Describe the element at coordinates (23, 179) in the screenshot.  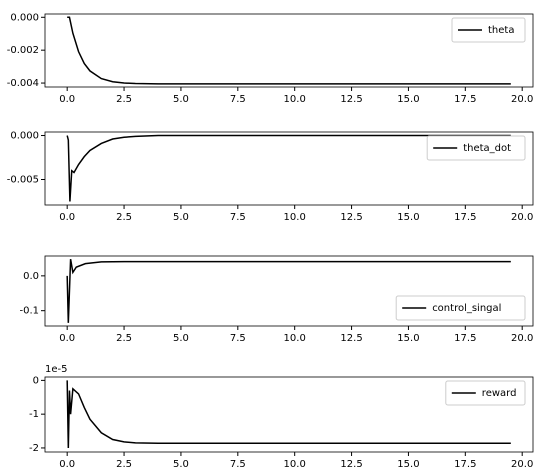
I see `y-tick-label: -0.005` at that location.